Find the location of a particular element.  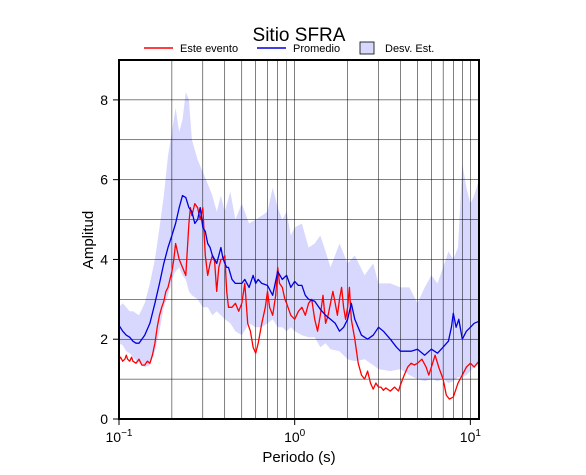

legend-label-este-evento: Este evento is located at coordinates (209, 49).